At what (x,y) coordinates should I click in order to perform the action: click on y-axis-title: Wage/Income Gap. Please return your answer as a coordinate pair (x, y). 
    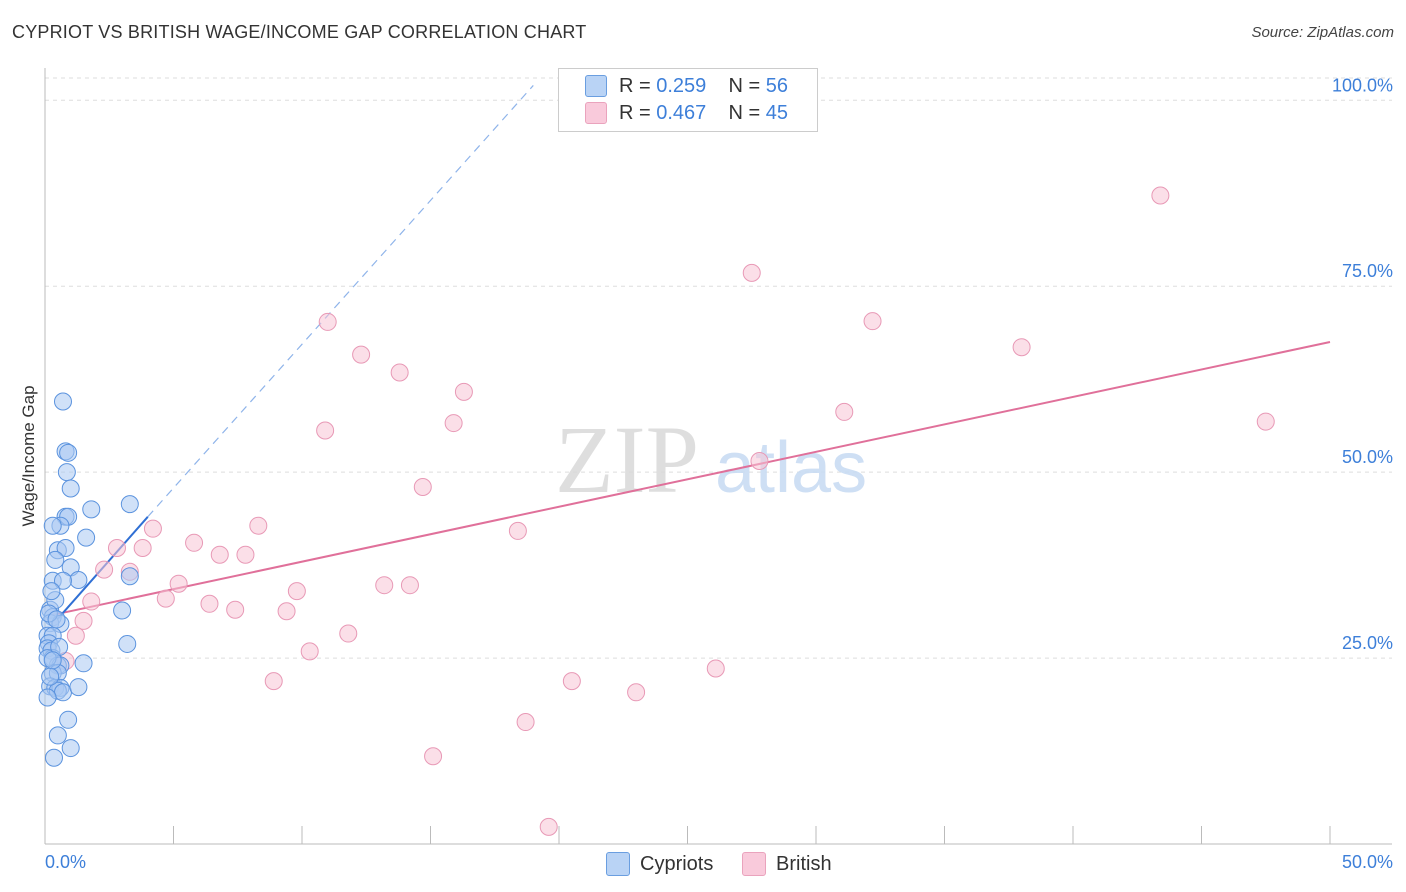
    Looking at the image, I should click on (28, 455).